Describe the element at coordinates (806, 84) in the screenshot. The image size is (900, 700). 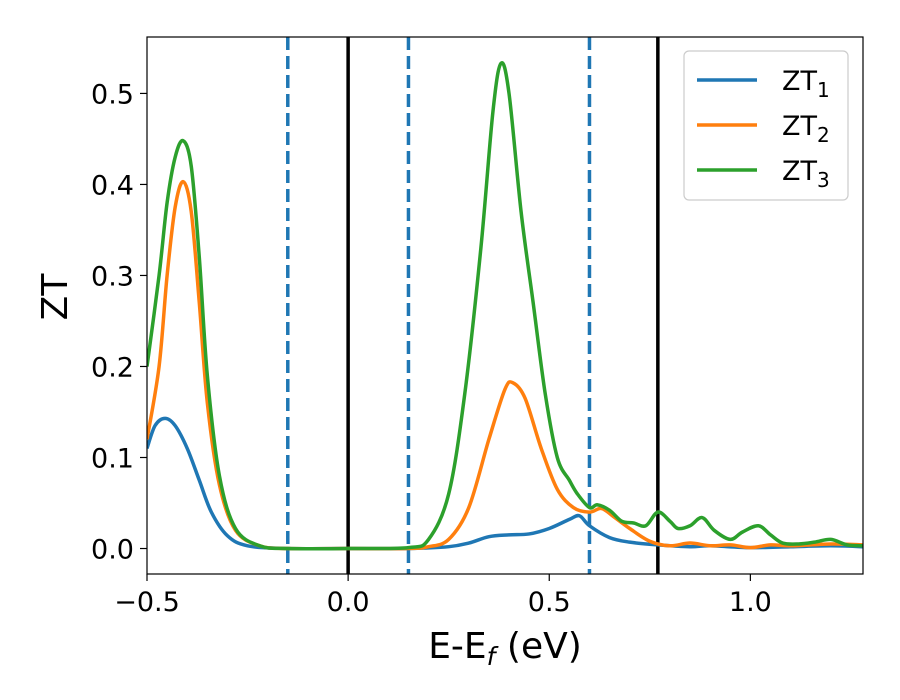
I see `legend-label-zt1: ZT1` at that location.